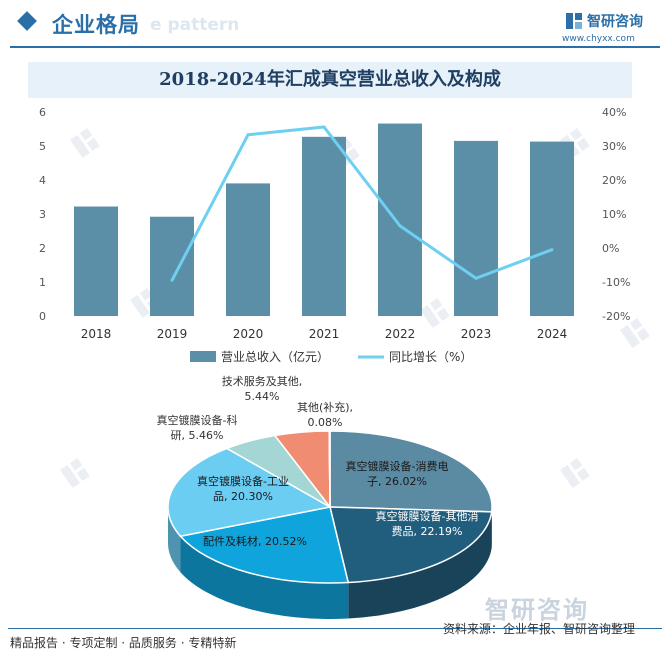 The height and width of the screenshot is (655, 670). Describe the element at coordinates (361, 203) in the screenshot. I see `growth-line` at that location.